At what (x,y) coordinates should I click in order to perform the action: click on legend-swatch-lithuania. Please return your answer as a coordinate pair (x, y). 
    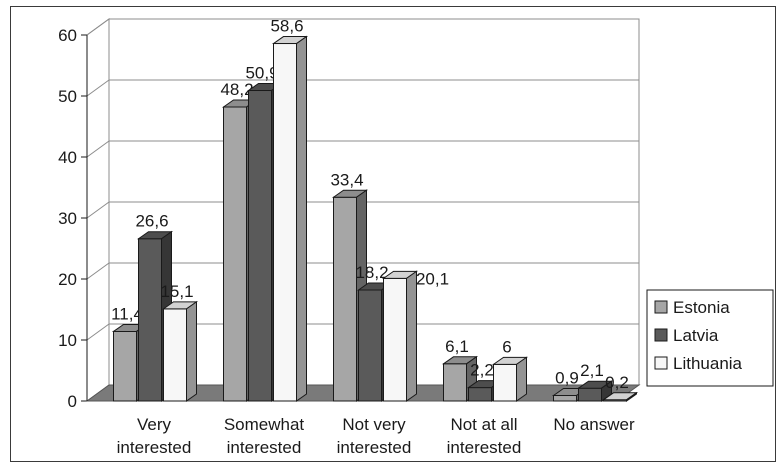
    Looking at the image, I should click on (661, 363).